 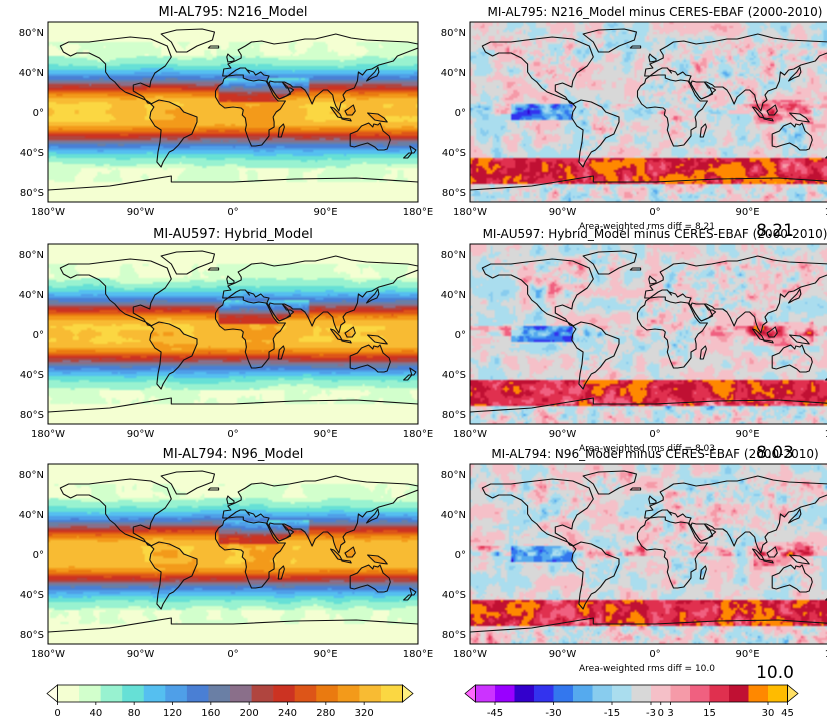 I want to click on colorbar-tick-label: 200, so click(x=249, y=713).